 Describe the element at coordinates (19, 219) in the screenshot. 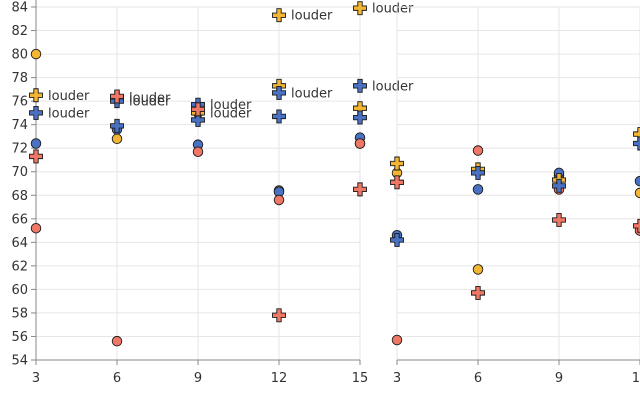

I see `y-tick-label: 66` at that location.